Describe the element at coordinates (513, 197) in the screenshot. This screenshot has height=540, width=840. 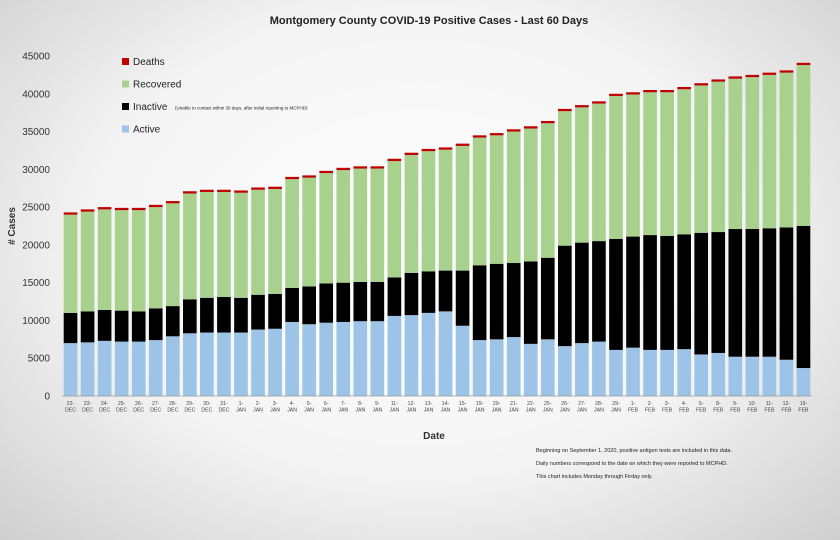
I see `bar-recovered-21-jan` at that location.